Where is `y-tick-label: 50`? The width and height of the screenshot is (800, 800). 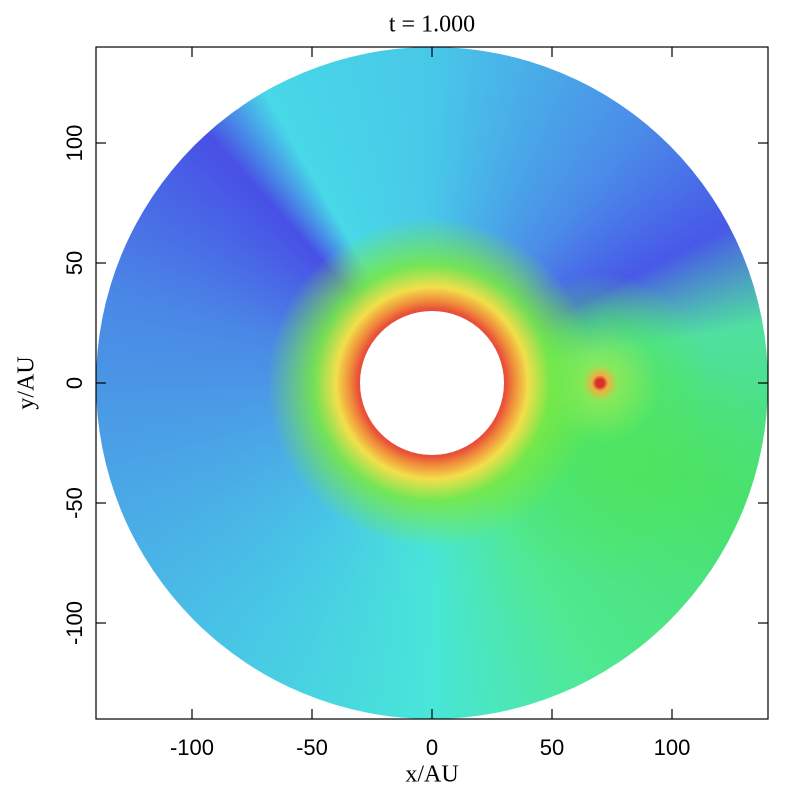
y-tick-label: 50 is located at coordinates (74, 263).